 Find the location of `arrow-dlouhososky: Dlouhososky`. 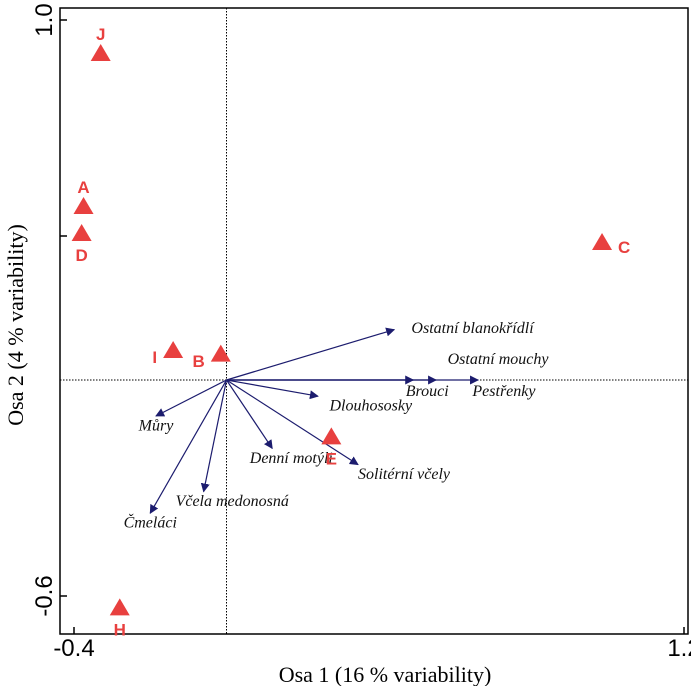

arrow-dlouhososky: Dlouhososky is located at coordinates (319, 397).